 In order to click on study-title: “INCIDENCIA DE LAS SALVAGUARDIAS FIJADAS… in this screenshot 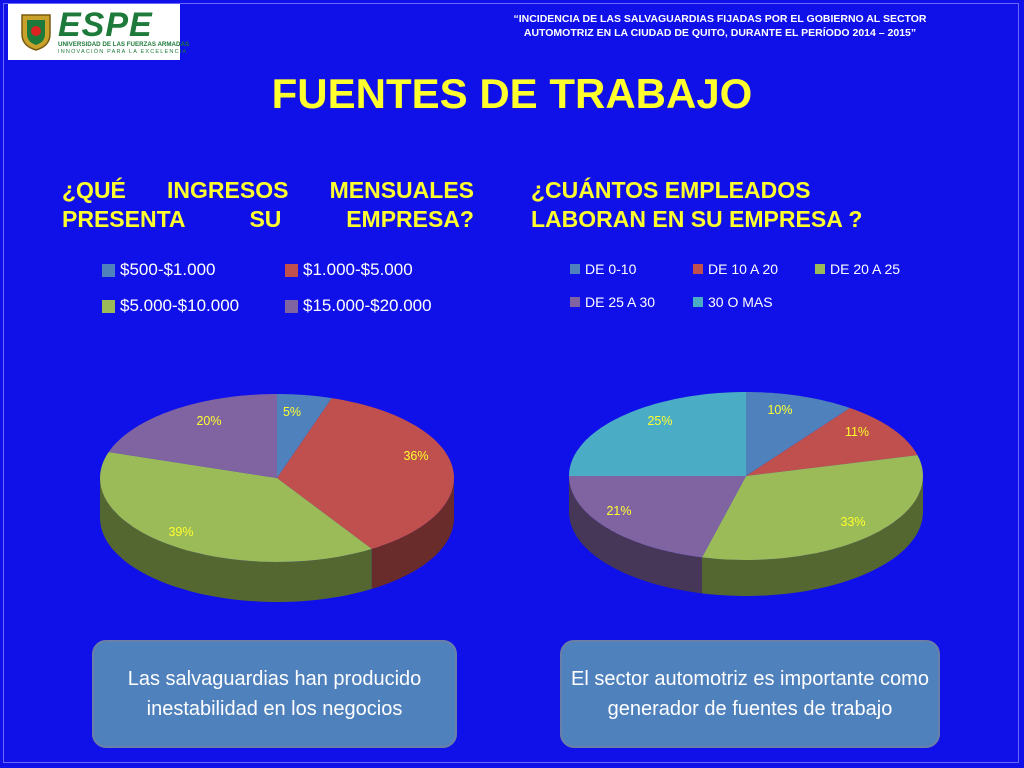, I will do `click(720, 26)`.